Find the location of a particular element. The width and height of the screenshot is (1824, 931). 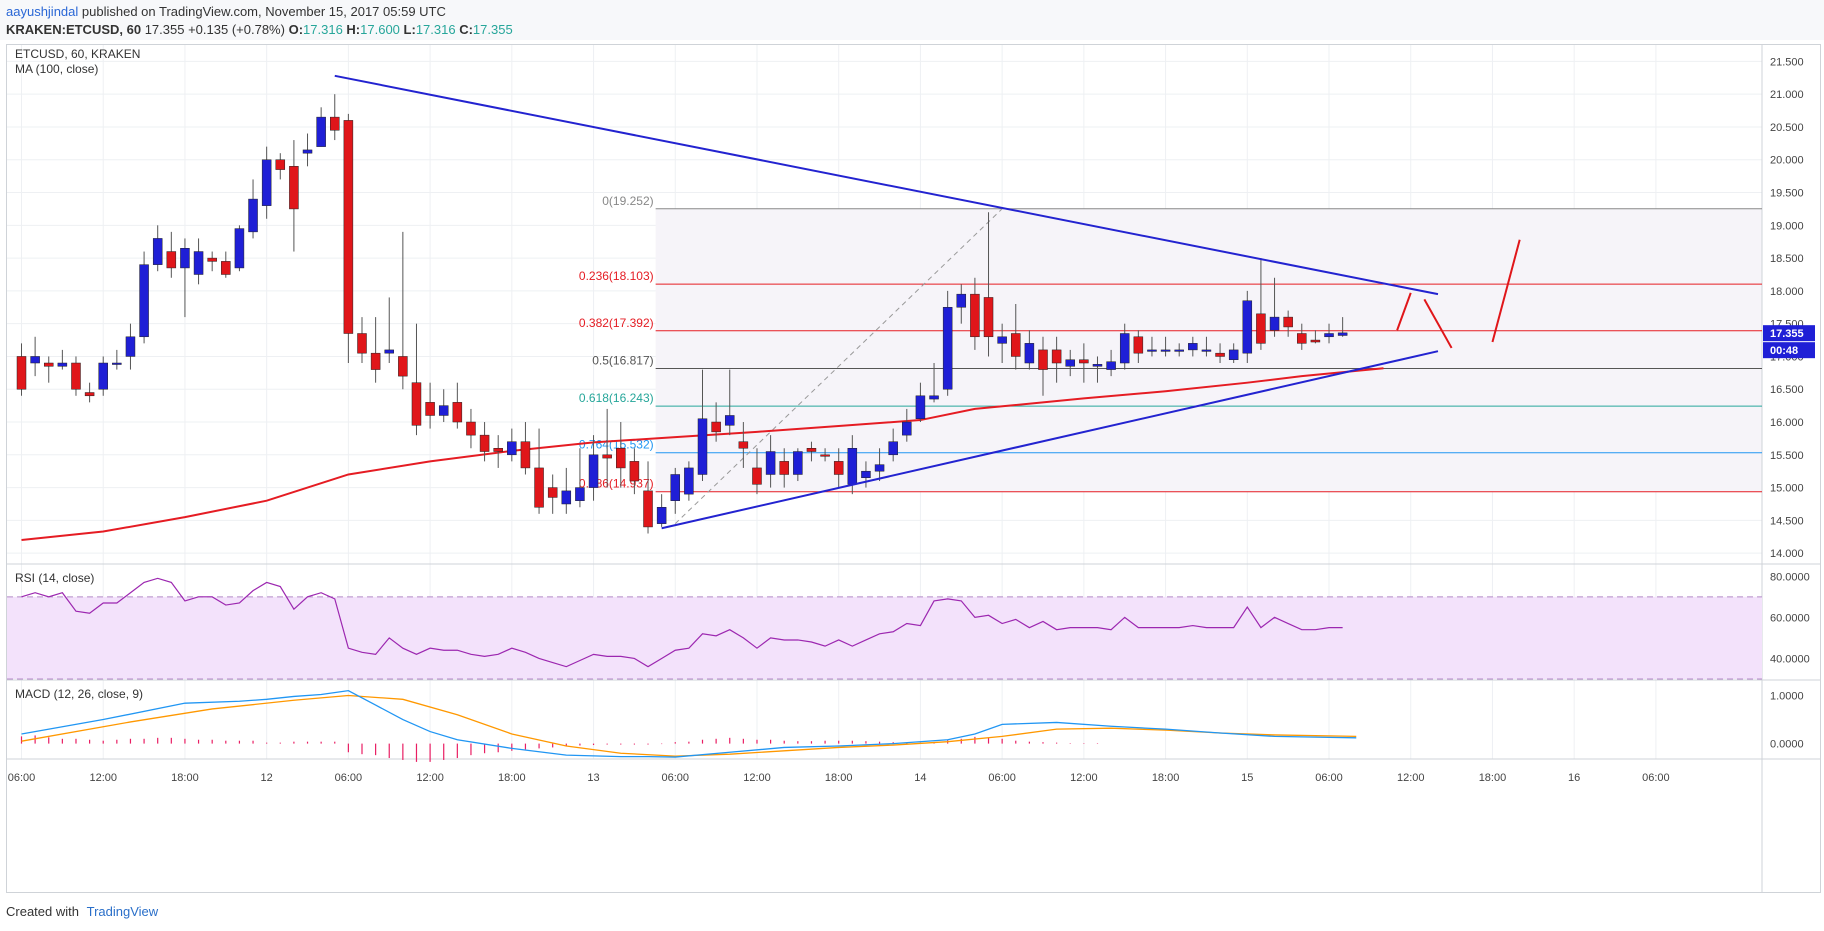

rsi-line is located at coordinates (682, 622).